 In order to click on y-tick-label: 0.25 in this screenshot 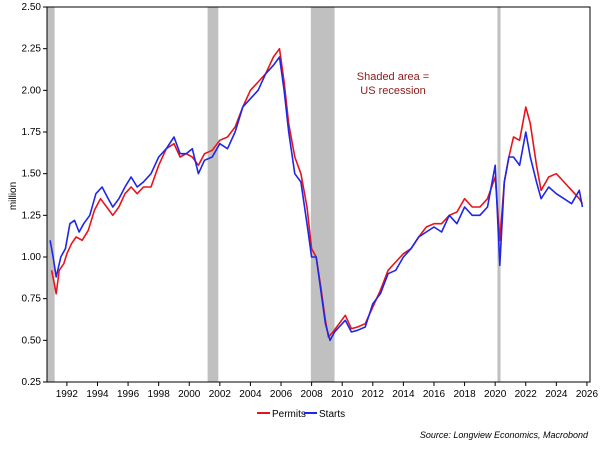, I will do `click(32, 382)`.